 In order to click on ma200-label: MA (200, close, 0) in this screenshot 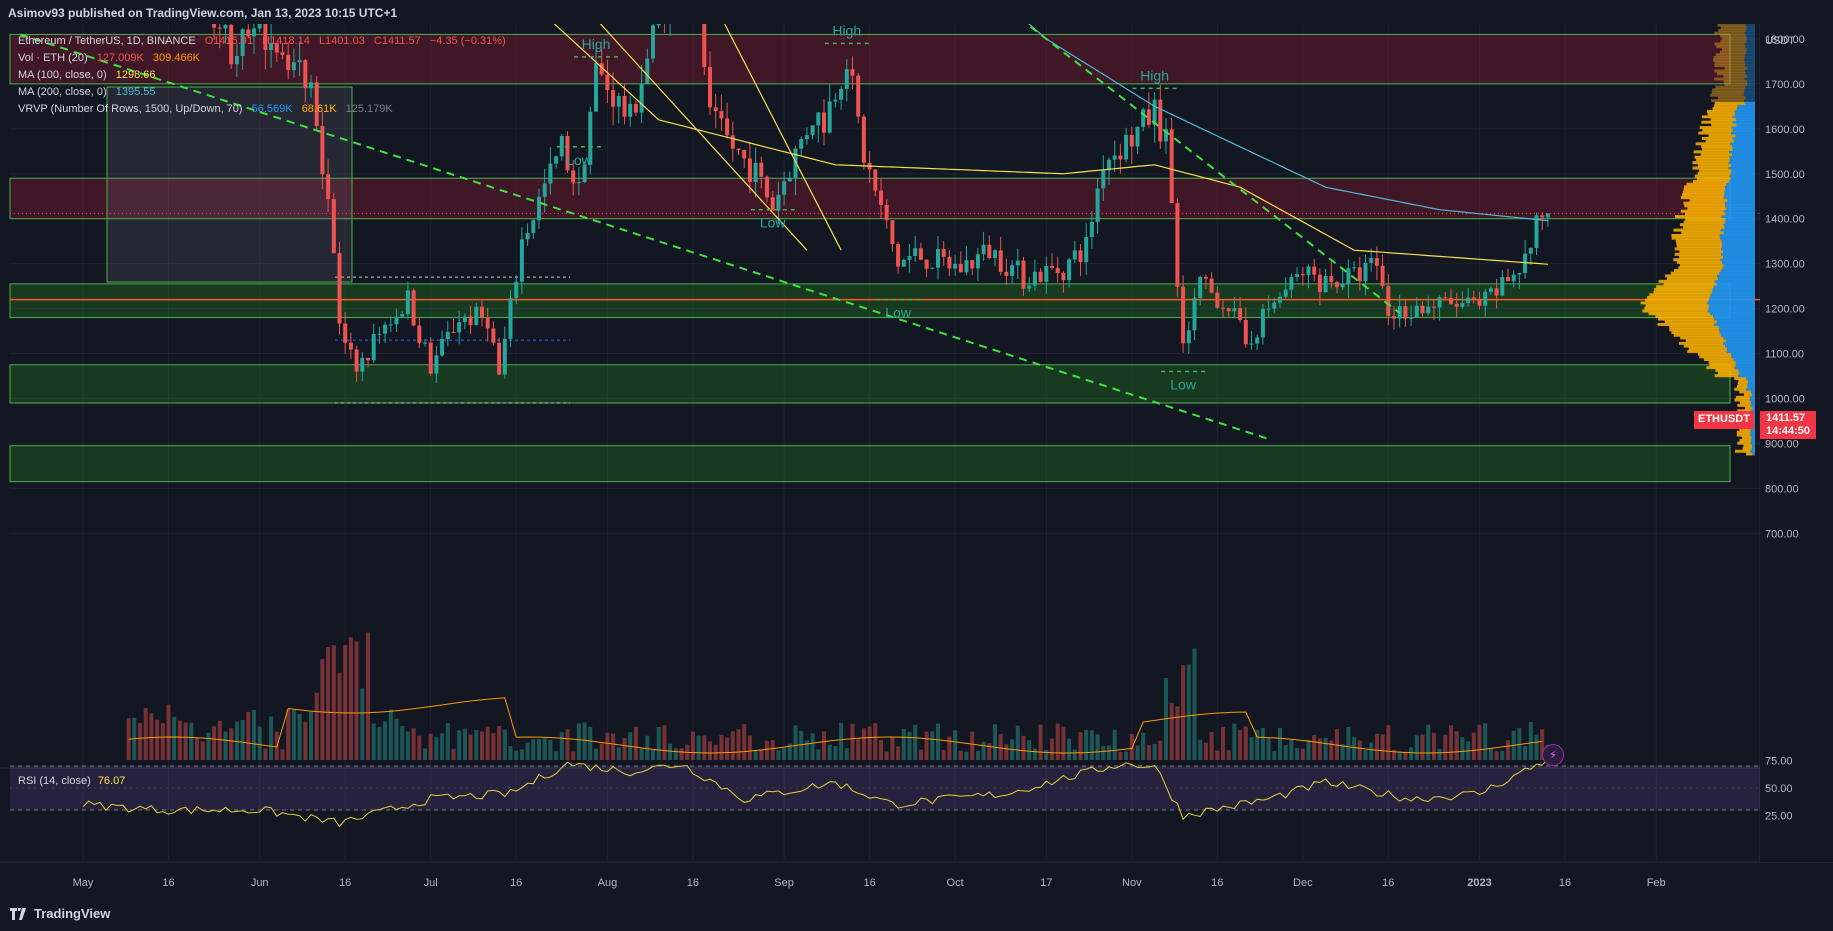, I will do `click(62, 92)`.